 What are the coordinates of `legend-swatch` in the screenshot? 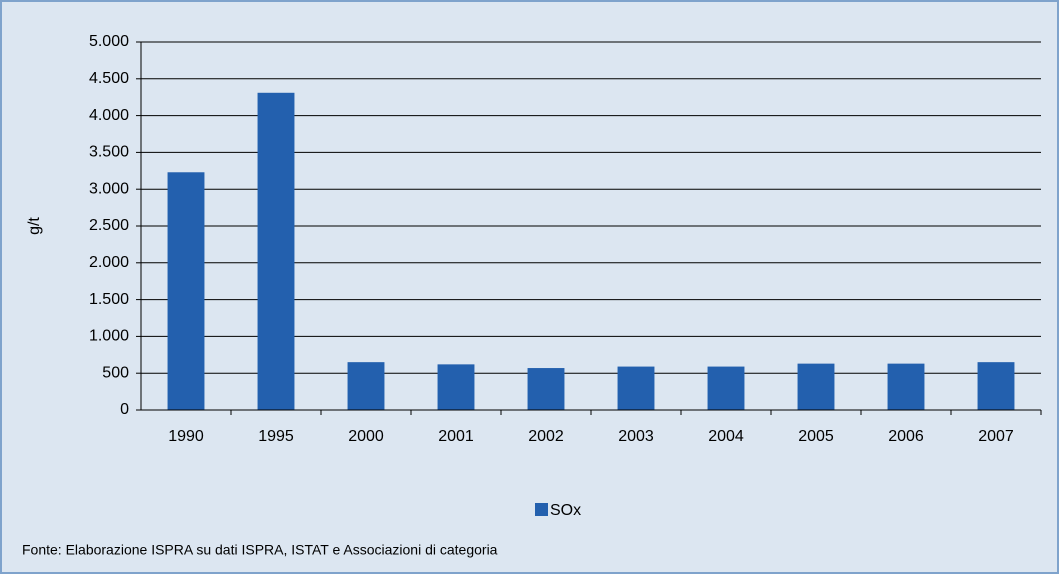 It's located at (541, 509).